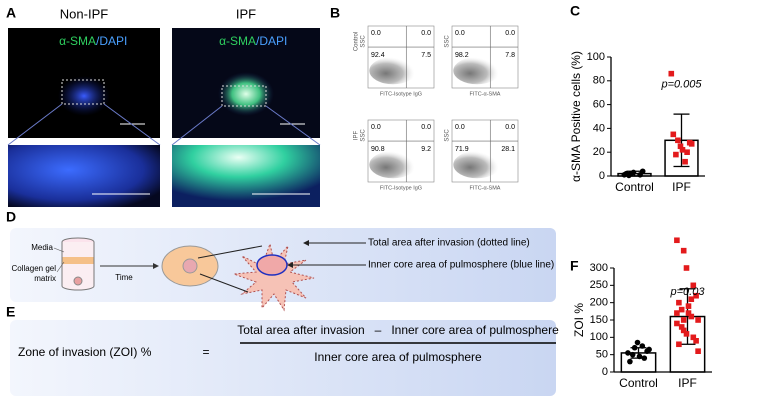 The width and height of the screenshot is (766, 406). I want to click on image-title: IPF, so click(246, 13).